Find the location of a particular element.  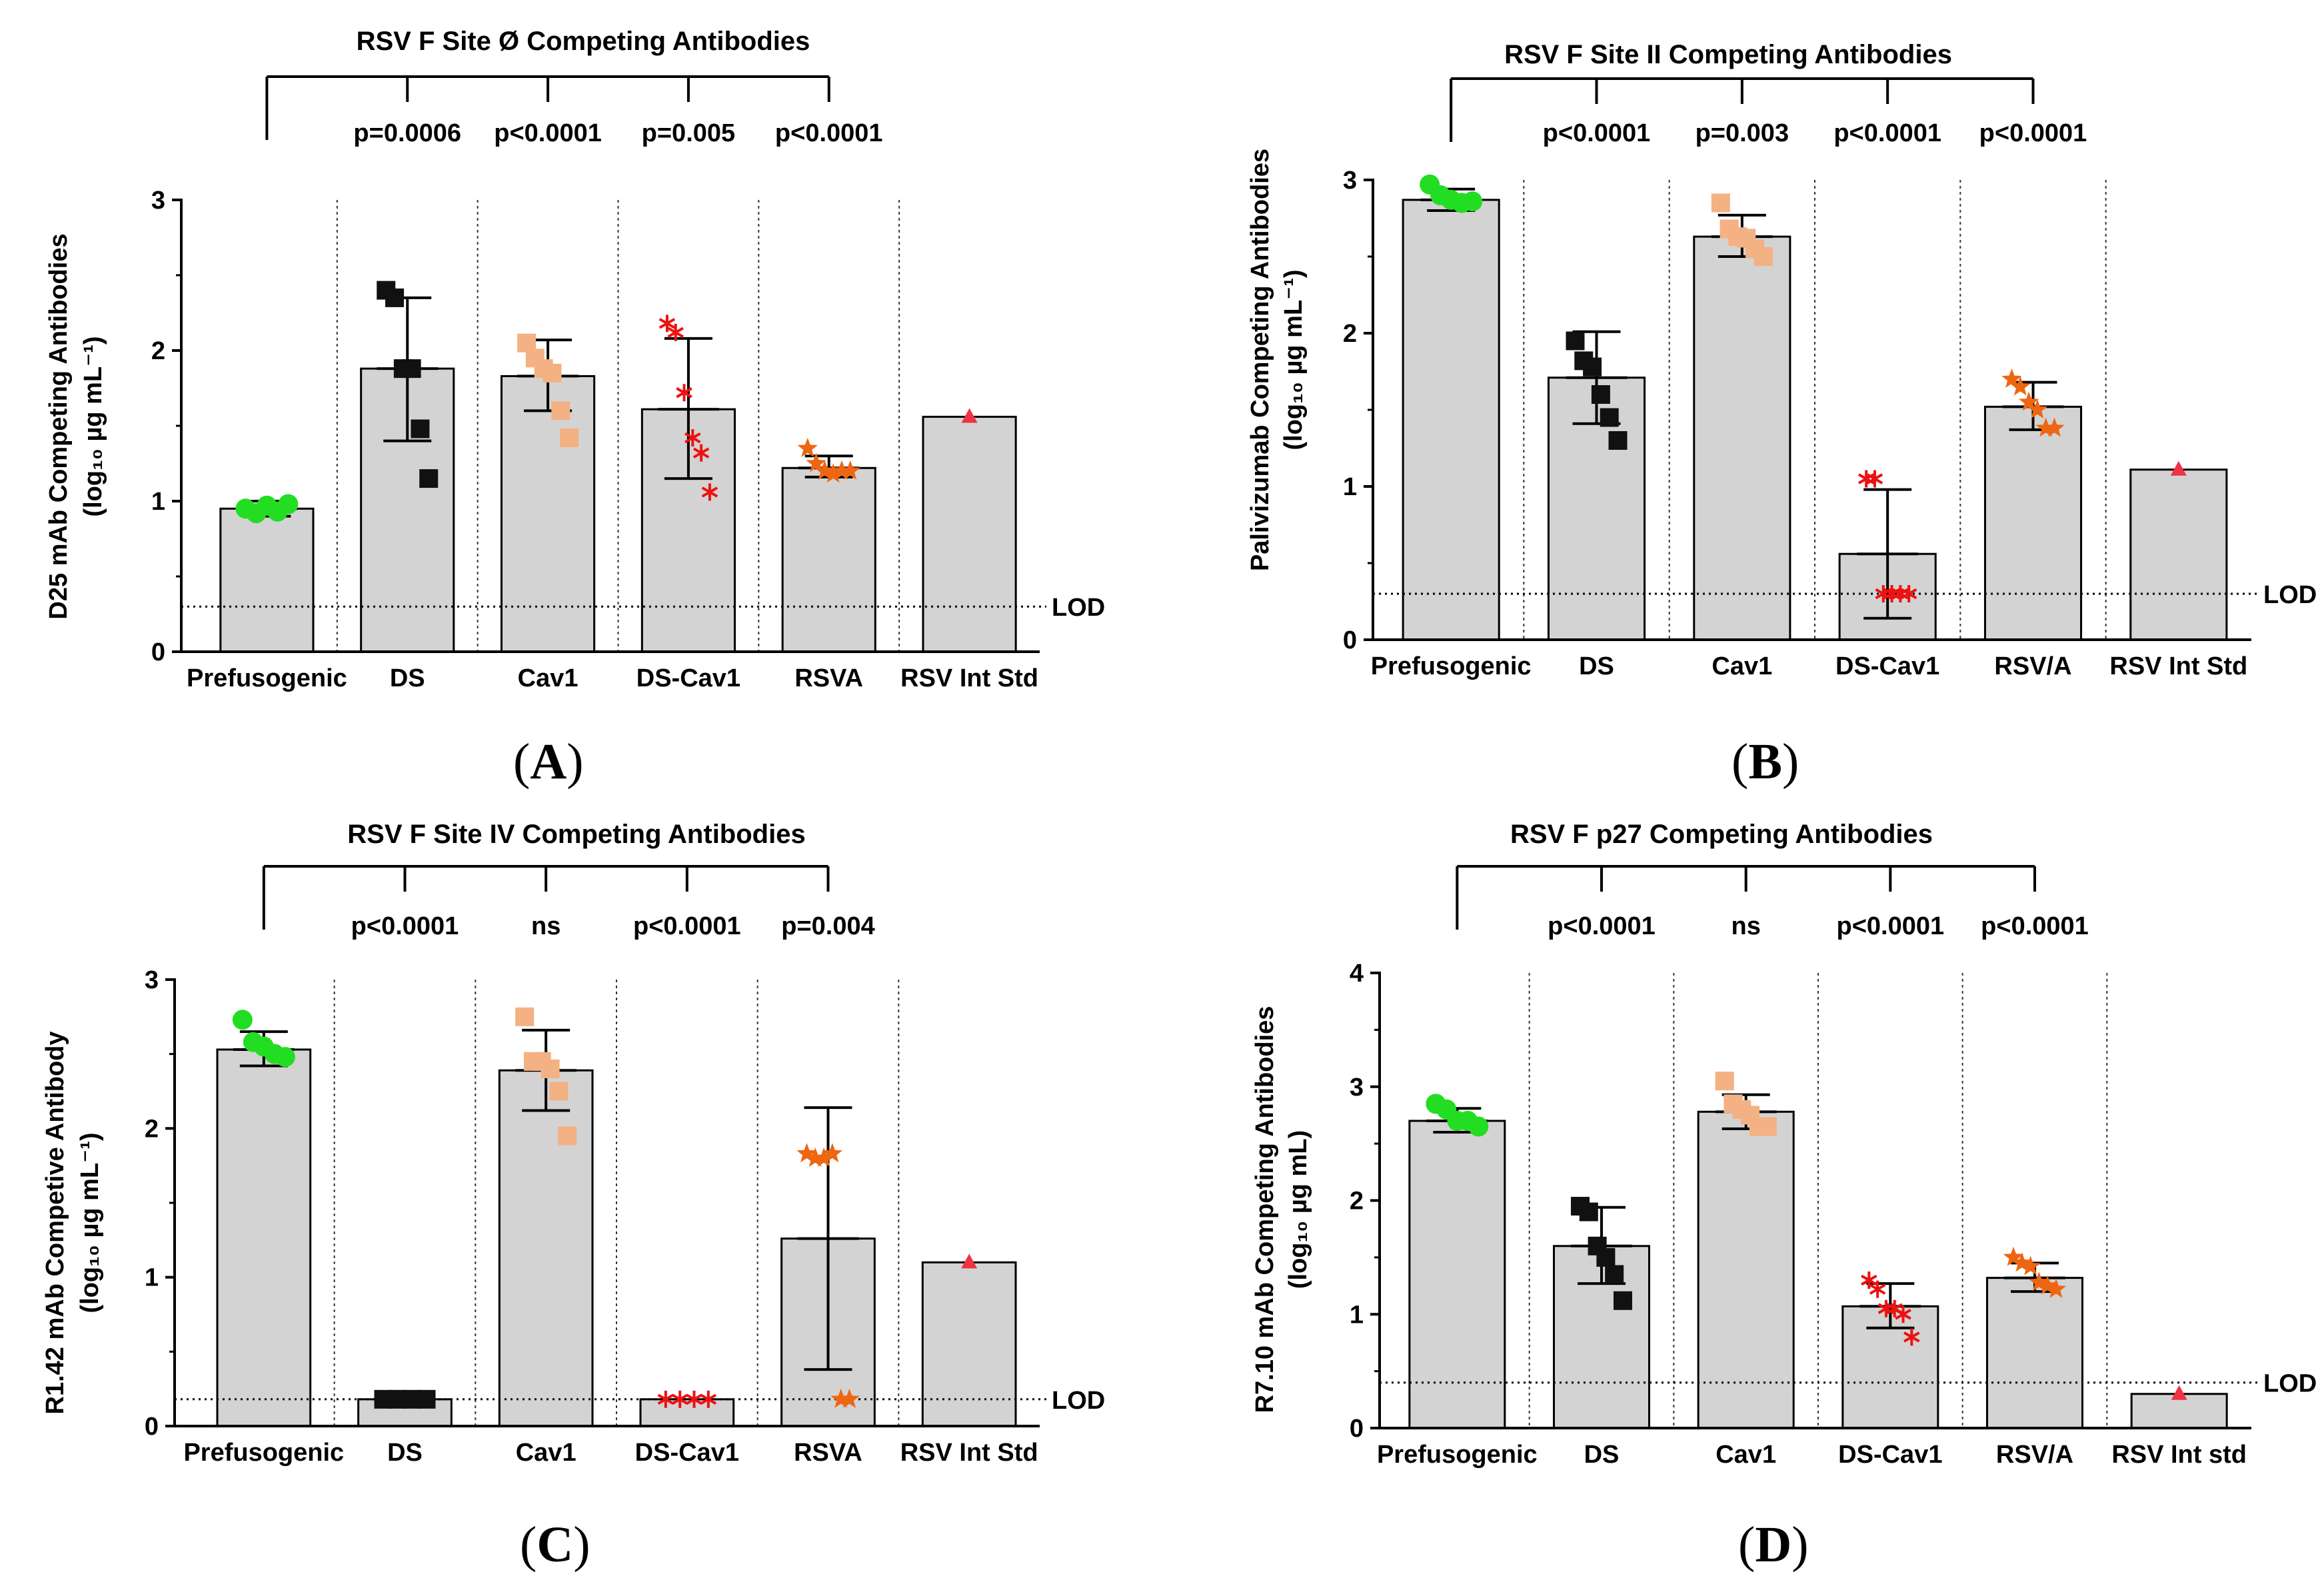

chart-c-pvalue: p<0.0001 is located at coordinates (687, 926).